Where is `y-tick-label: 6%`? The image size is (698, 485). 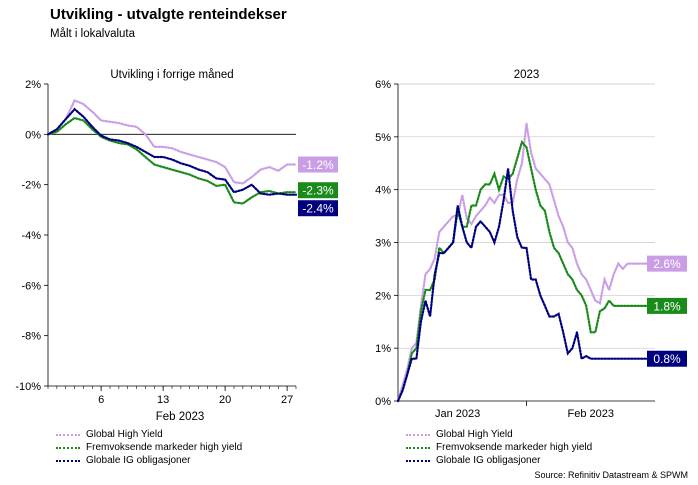
y-tick-label: 6% is located at coordinates (383, 85).